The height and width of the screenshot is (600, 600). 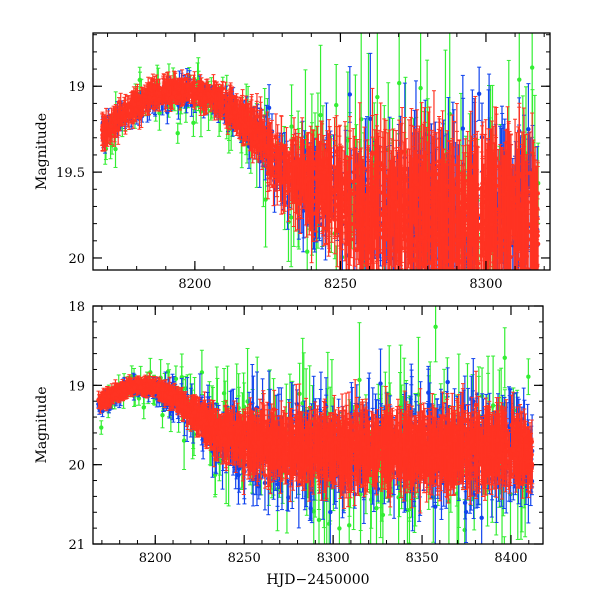 I want to click on y-tick-label: 21, so click(x=76, y=545).